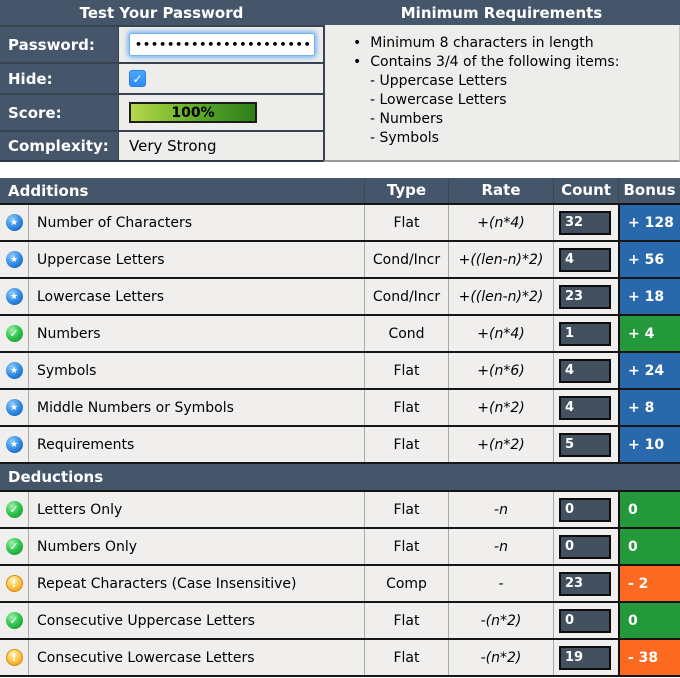  What do you see at coordinates (585, 190) in the screenshot?
I see `column-count: Count` at bounding box center [585, 190].